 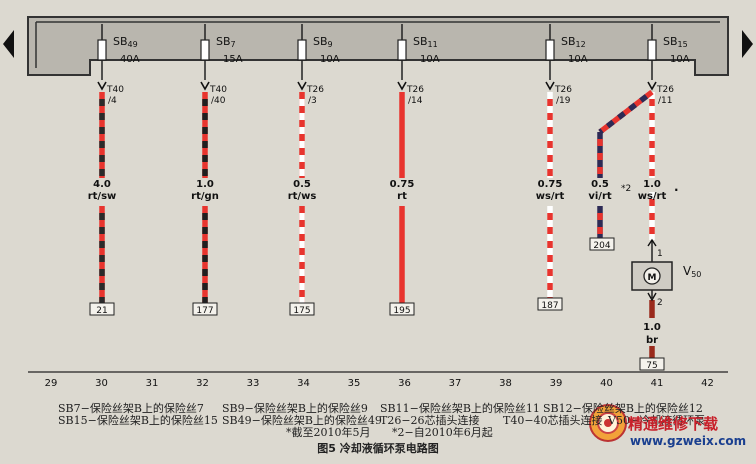 What do you see at coordinates (415, 101) in the screenshot?
I see `connector-pin: /14` at bounding box center [415, 101].